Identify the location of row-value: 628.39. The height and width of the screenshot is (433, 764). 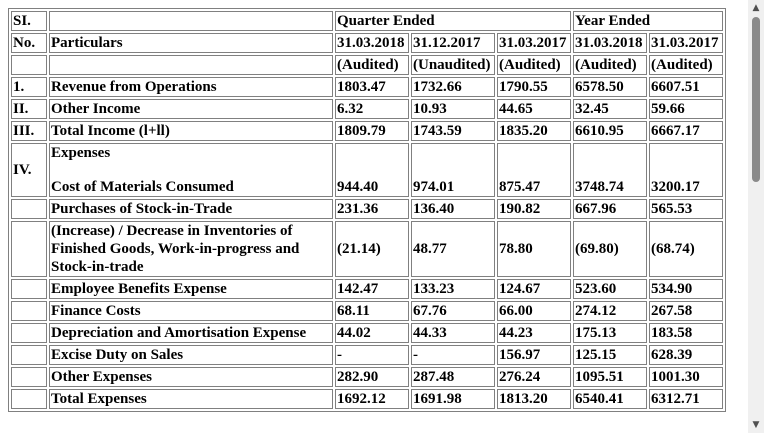
(686, 355).